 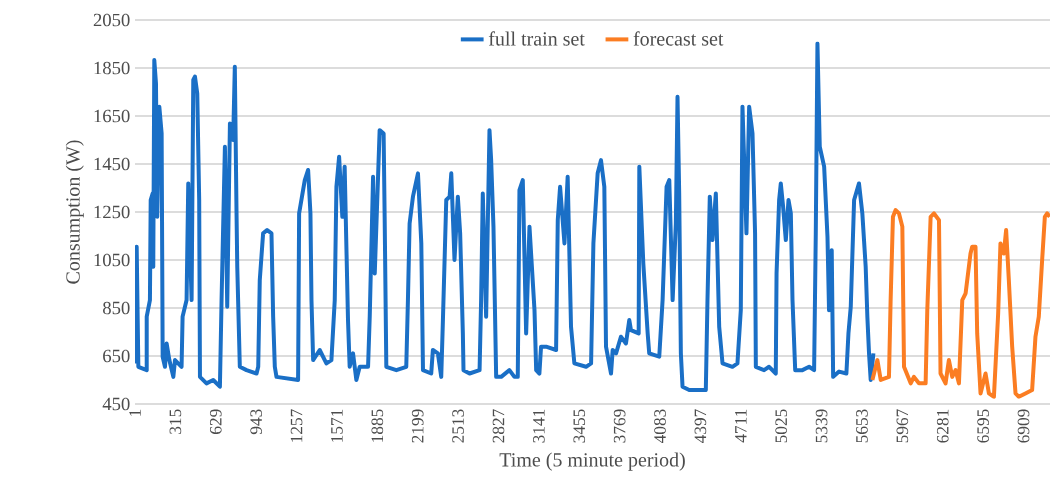 What do you see at coordinates (862, 426) in the screenshot?
I see `x-tick-label: 5653` at bounding box center [862, 426].